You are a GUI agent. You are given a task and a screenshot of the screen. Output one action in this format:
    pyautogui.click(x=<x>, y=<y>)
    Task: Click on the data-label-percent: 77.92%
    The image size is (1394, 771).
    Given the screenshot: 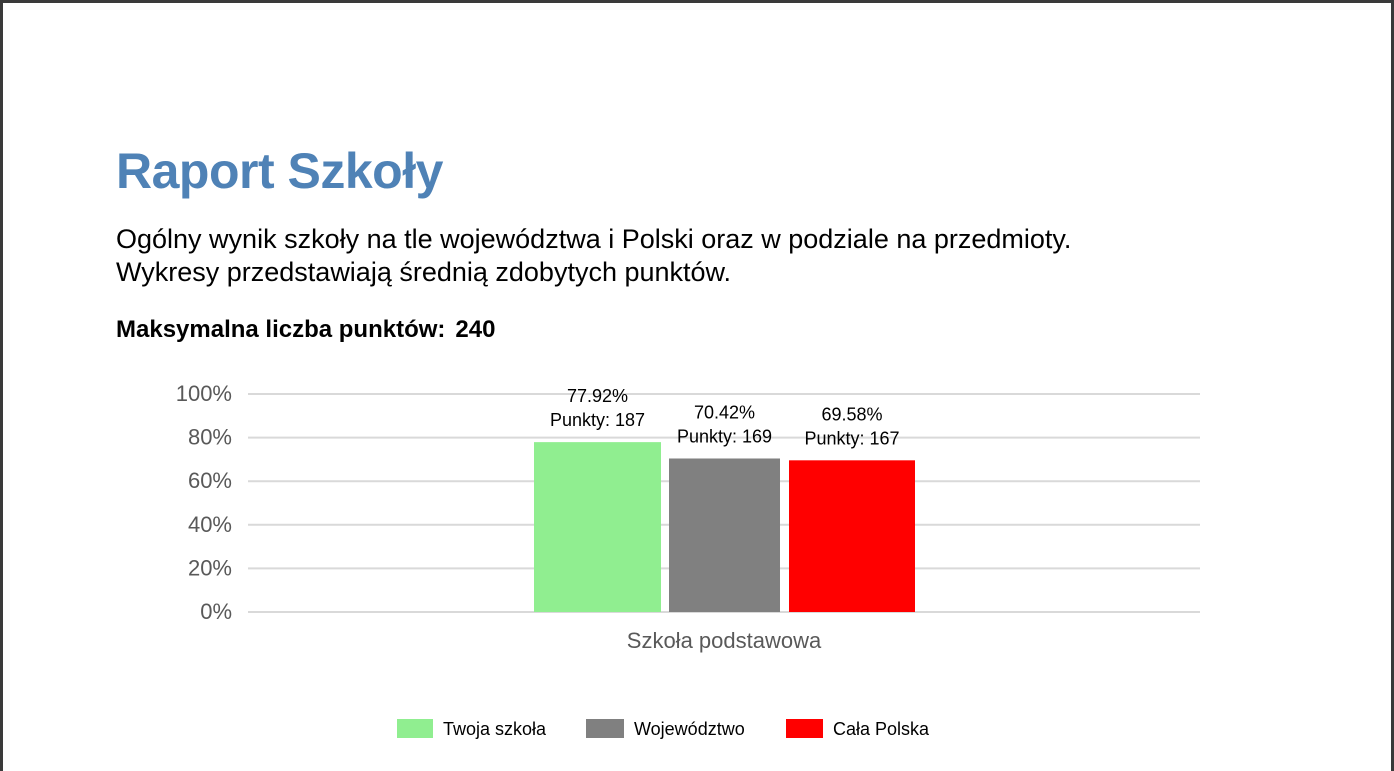 What is the action you would take?
    pyautogui.click(x=597, y=396)
    